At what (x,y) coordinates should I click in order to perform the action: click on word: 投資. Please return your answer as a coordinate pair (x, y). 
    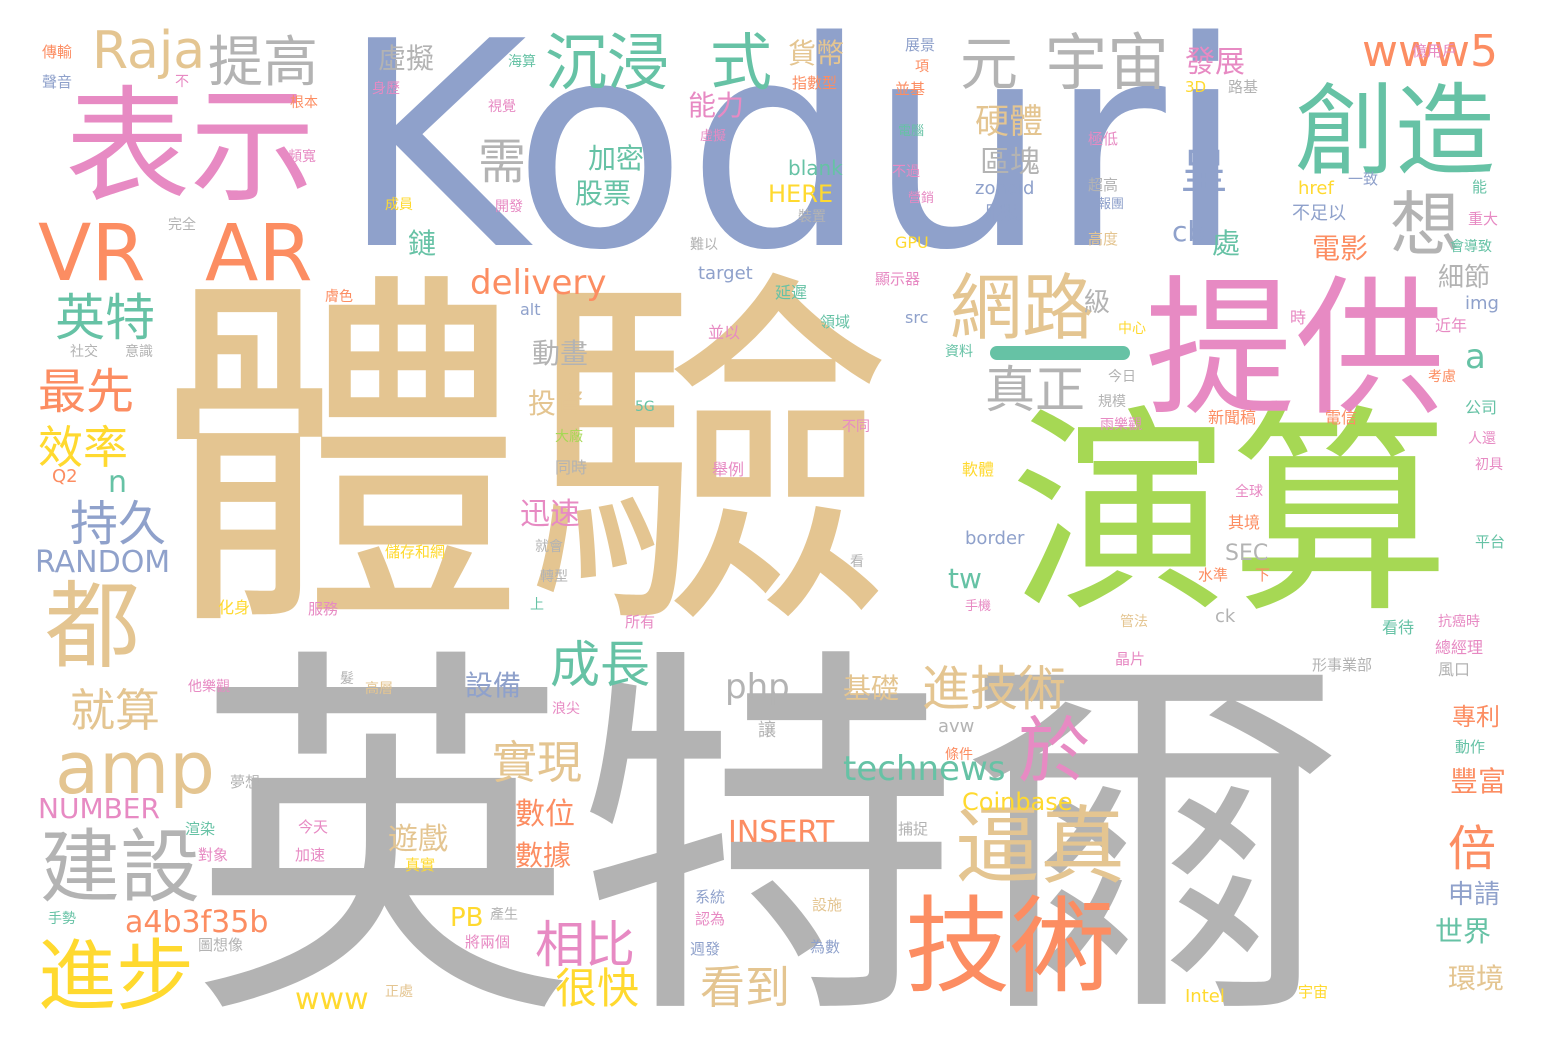
    Looking at the image, I should click on (556, 403).